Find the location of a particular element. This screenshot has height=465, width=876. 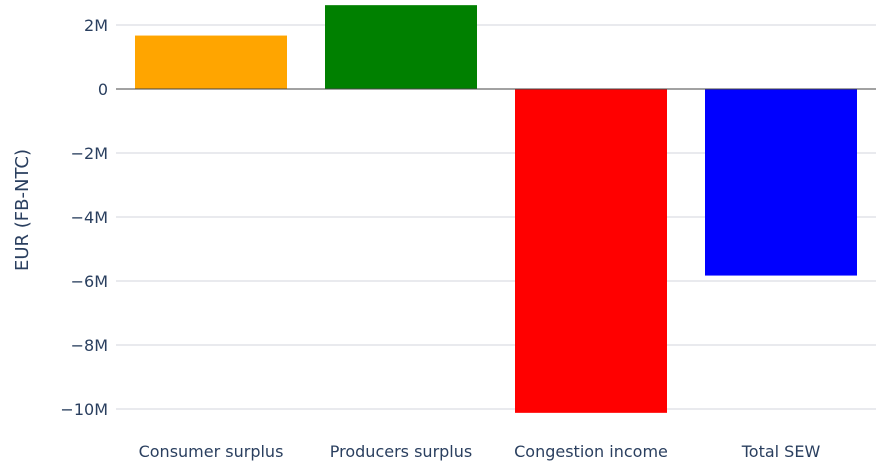

x-tick-label: Total SEW is located at coordinates (781, 451).